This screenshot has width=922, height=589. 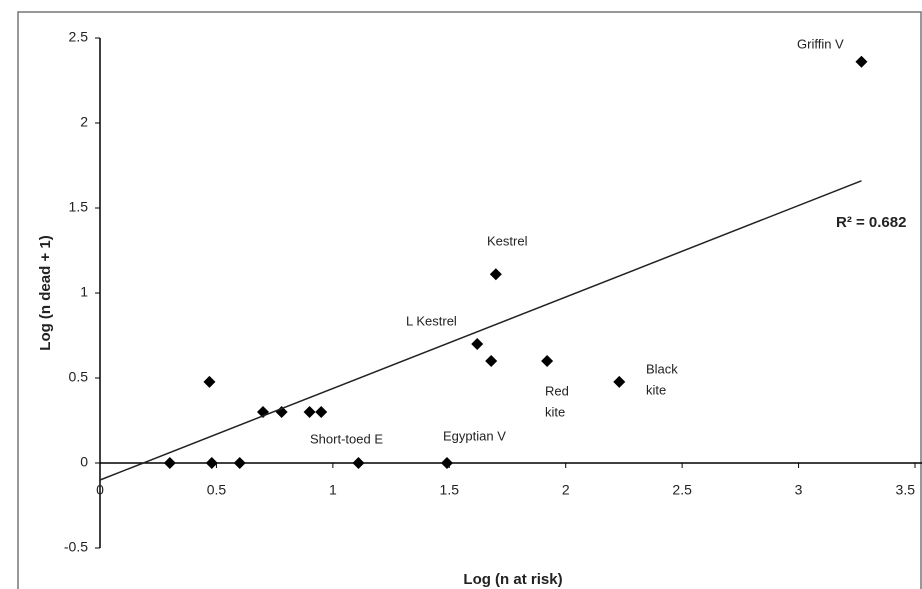 I want to click on x-axis-label: Log (n at risk), so click(x=512, y=579).